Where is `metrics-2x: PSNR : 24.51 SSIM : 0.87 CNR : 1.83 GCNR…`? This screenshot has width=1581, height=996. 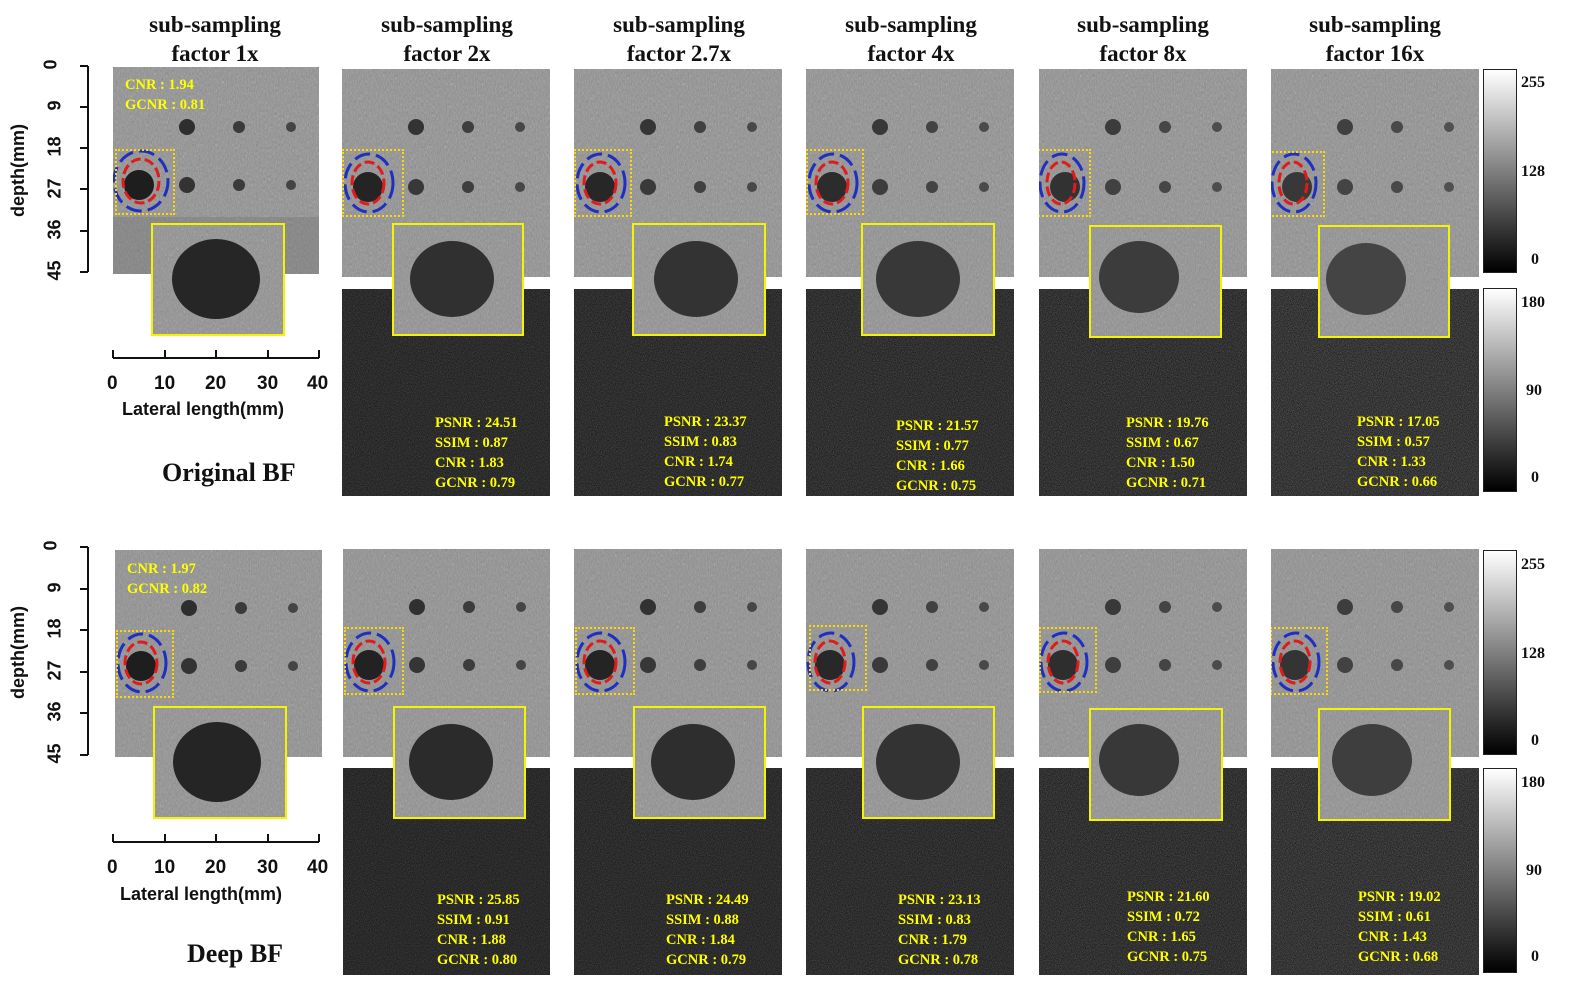
metrics-2x: PSNR : 24.51 SSIM : 0.87 CNR : 1.83 GCNR… is located at coordinates (476, 453).